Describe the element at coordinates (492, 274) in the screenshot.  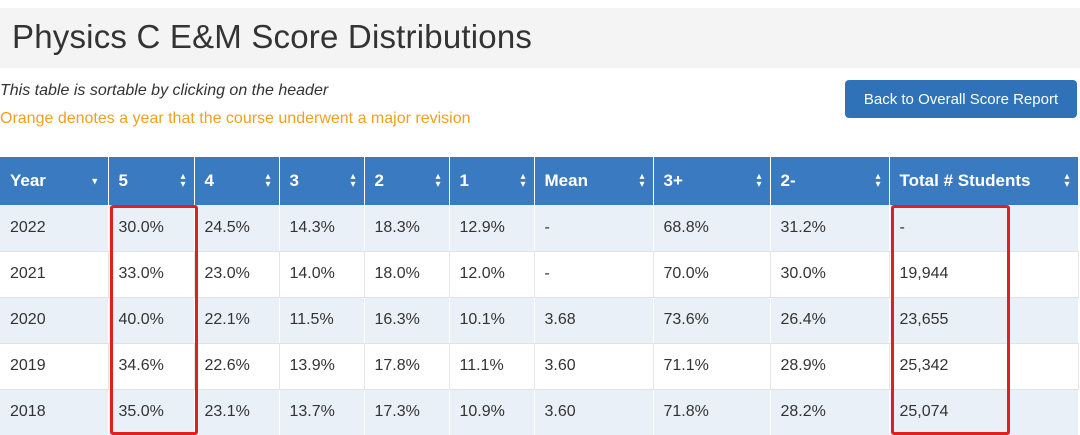
I see `table-cell: 12.0%` at that location.